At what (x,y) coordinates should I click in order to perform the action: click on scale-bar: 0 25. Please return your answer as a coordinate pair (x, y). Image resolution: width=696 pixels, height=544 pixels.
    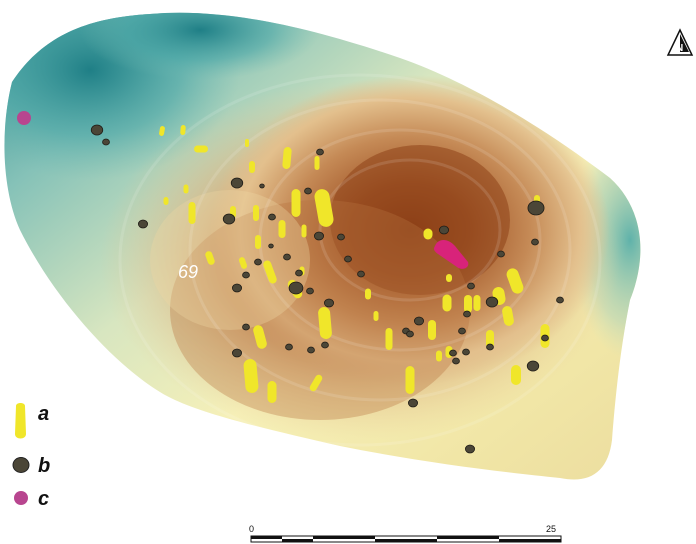
    Looking at the image, I should click on (405, 533).